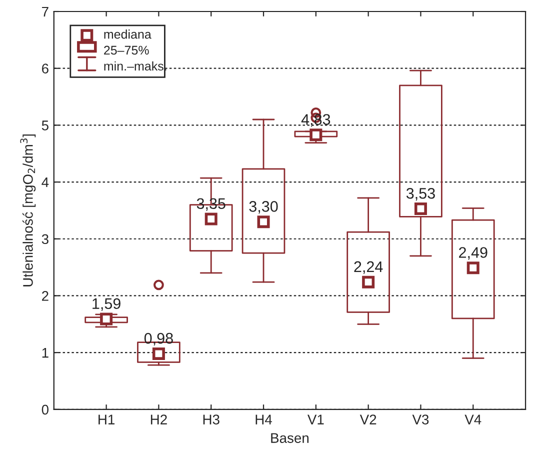 This screenshot has height=460, width=539. Describe the element at coordinates (128, 34) in the screenshot. I see `annotation: mediana` at that location.